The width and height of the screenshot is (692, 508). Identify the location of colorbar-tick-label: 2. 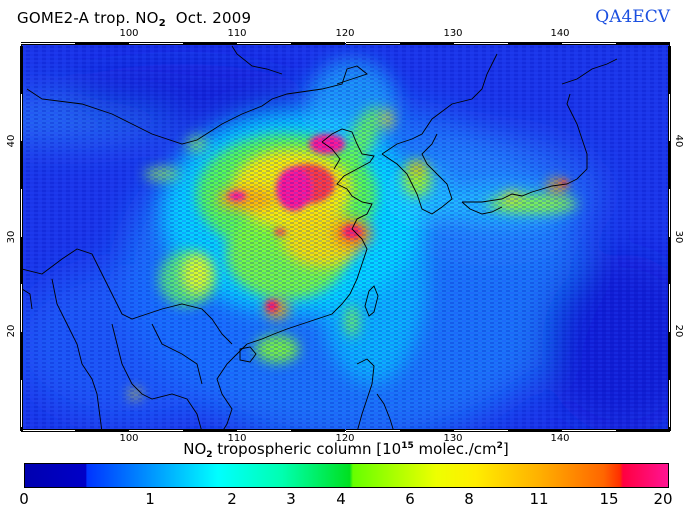
(232, 499).